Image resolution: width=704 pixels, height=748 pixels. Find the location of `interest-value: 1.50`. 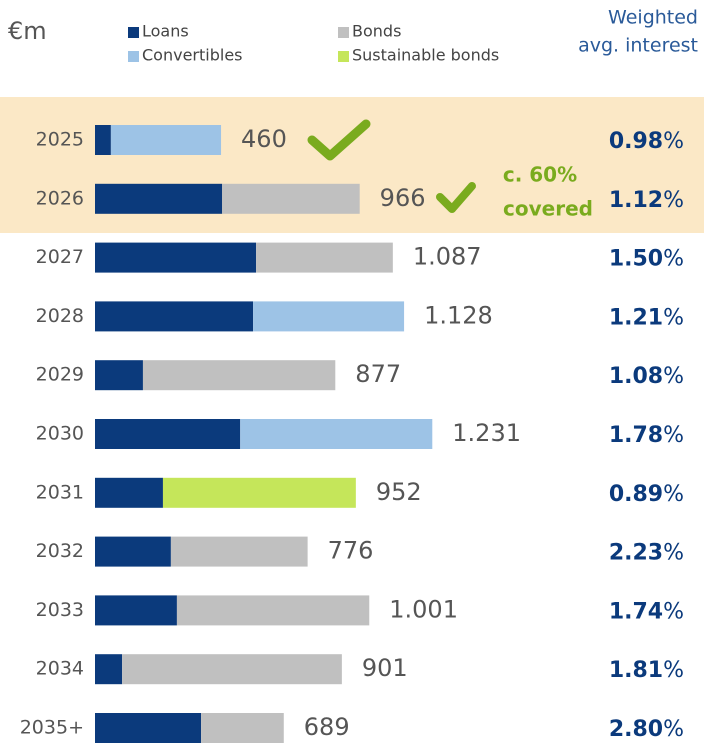

interest-value: 1.50 is located at coordinates (636, 259).